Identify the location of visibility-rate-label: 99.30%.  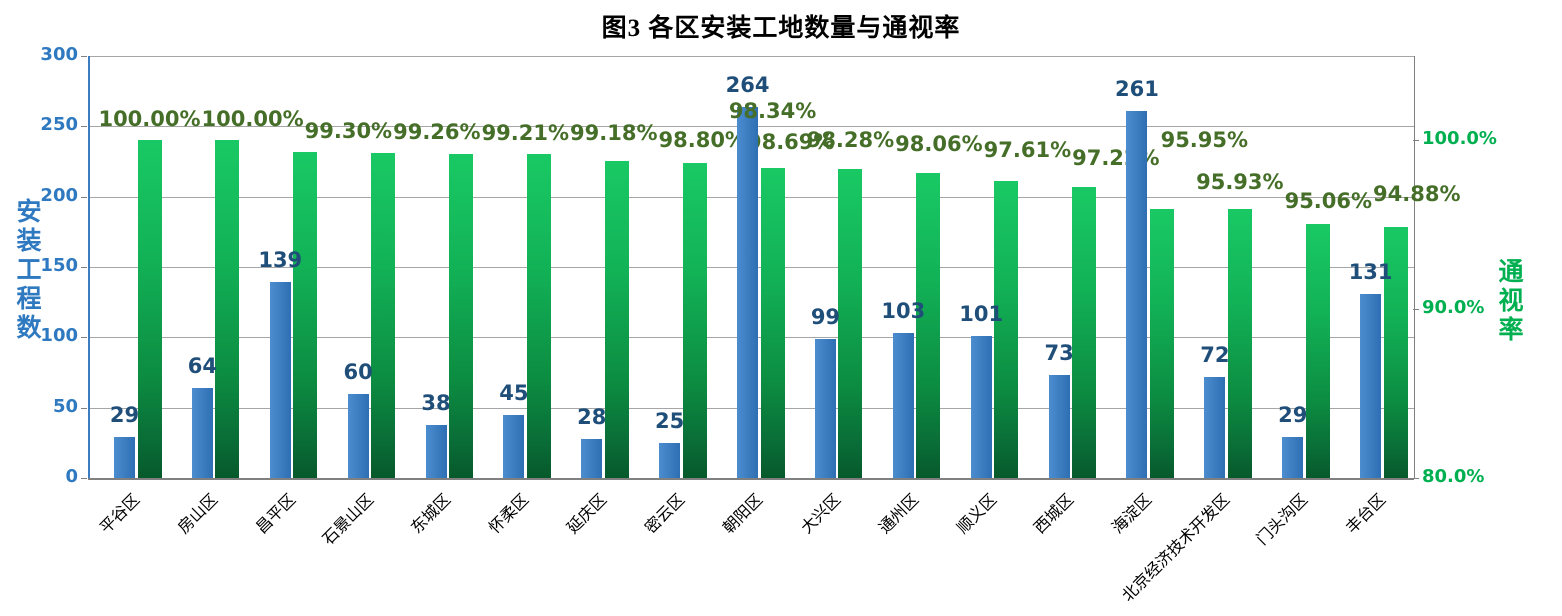
(348, 131).